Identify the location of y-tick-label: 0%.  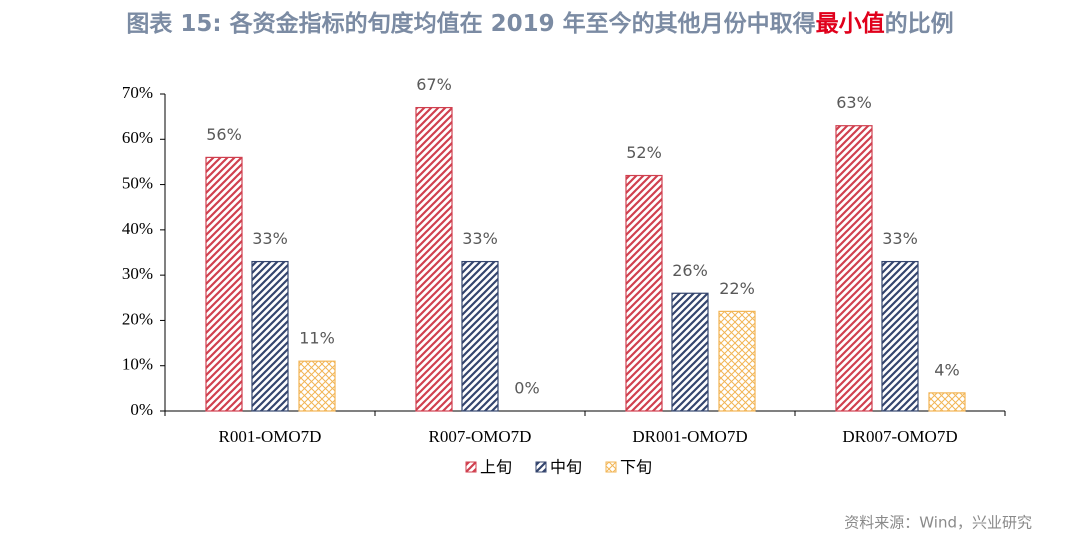
(141, 409).